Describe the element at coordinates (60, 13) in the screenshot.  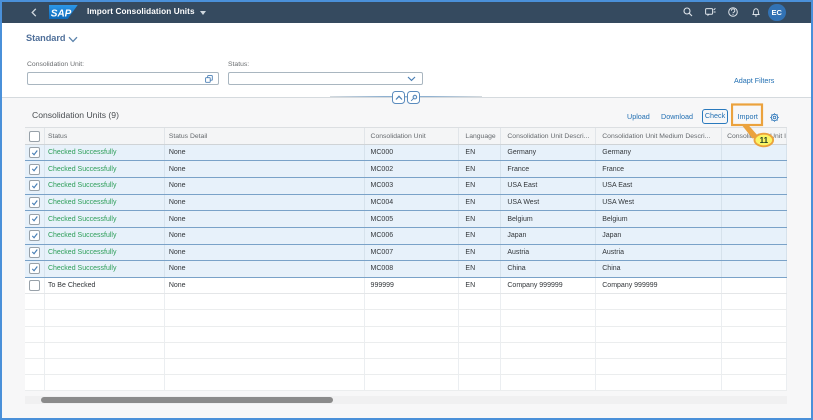
I see `svg-text: SAP` at that location.